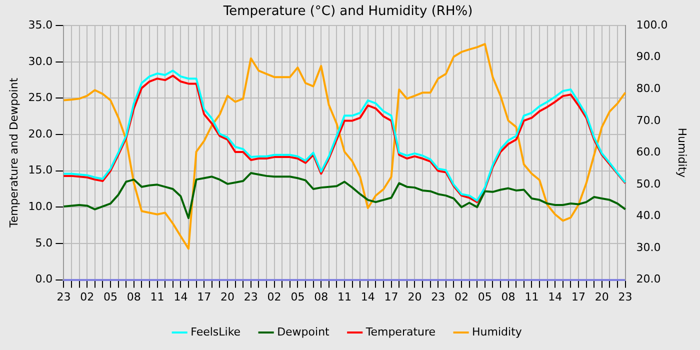 The height and width of the screenshot is (350, 700). Describe the element at coordinates (303, 331) in the screenshot. I see `legend-label: Dewpoint` at that location.